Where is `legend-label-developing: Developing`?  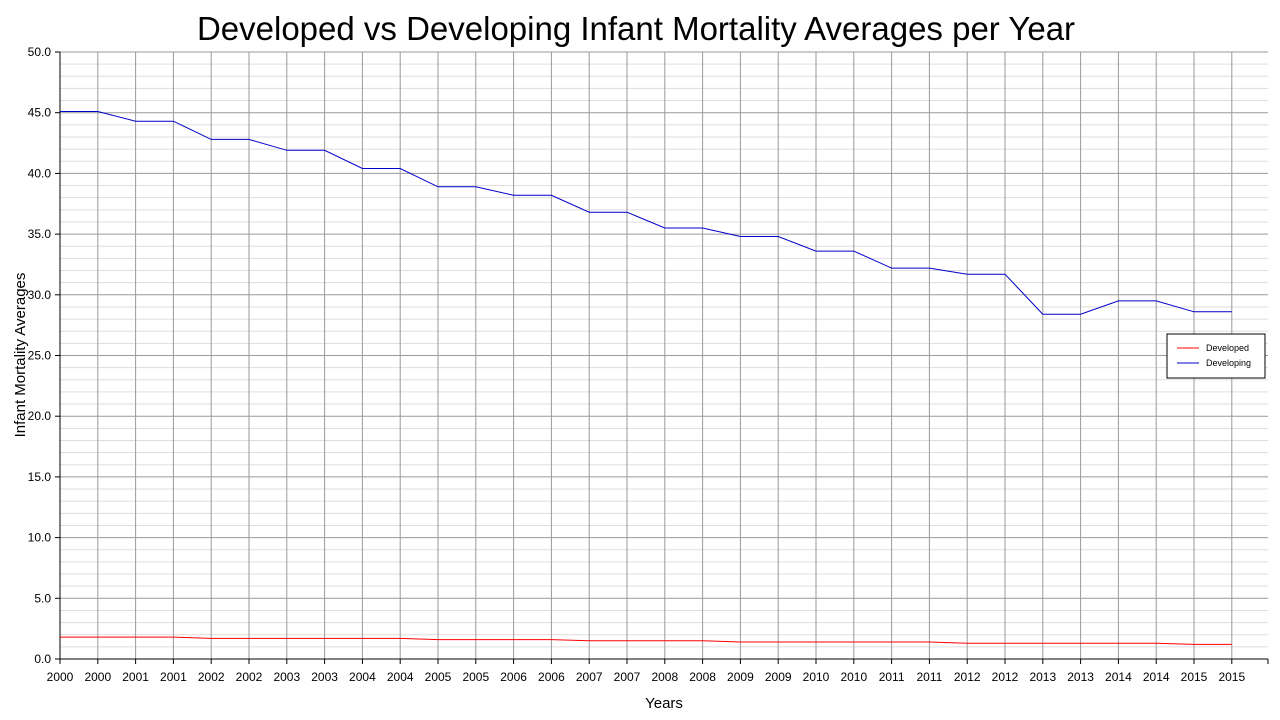
legend-label-developing: Developing is located at coordinates (1228, 363).